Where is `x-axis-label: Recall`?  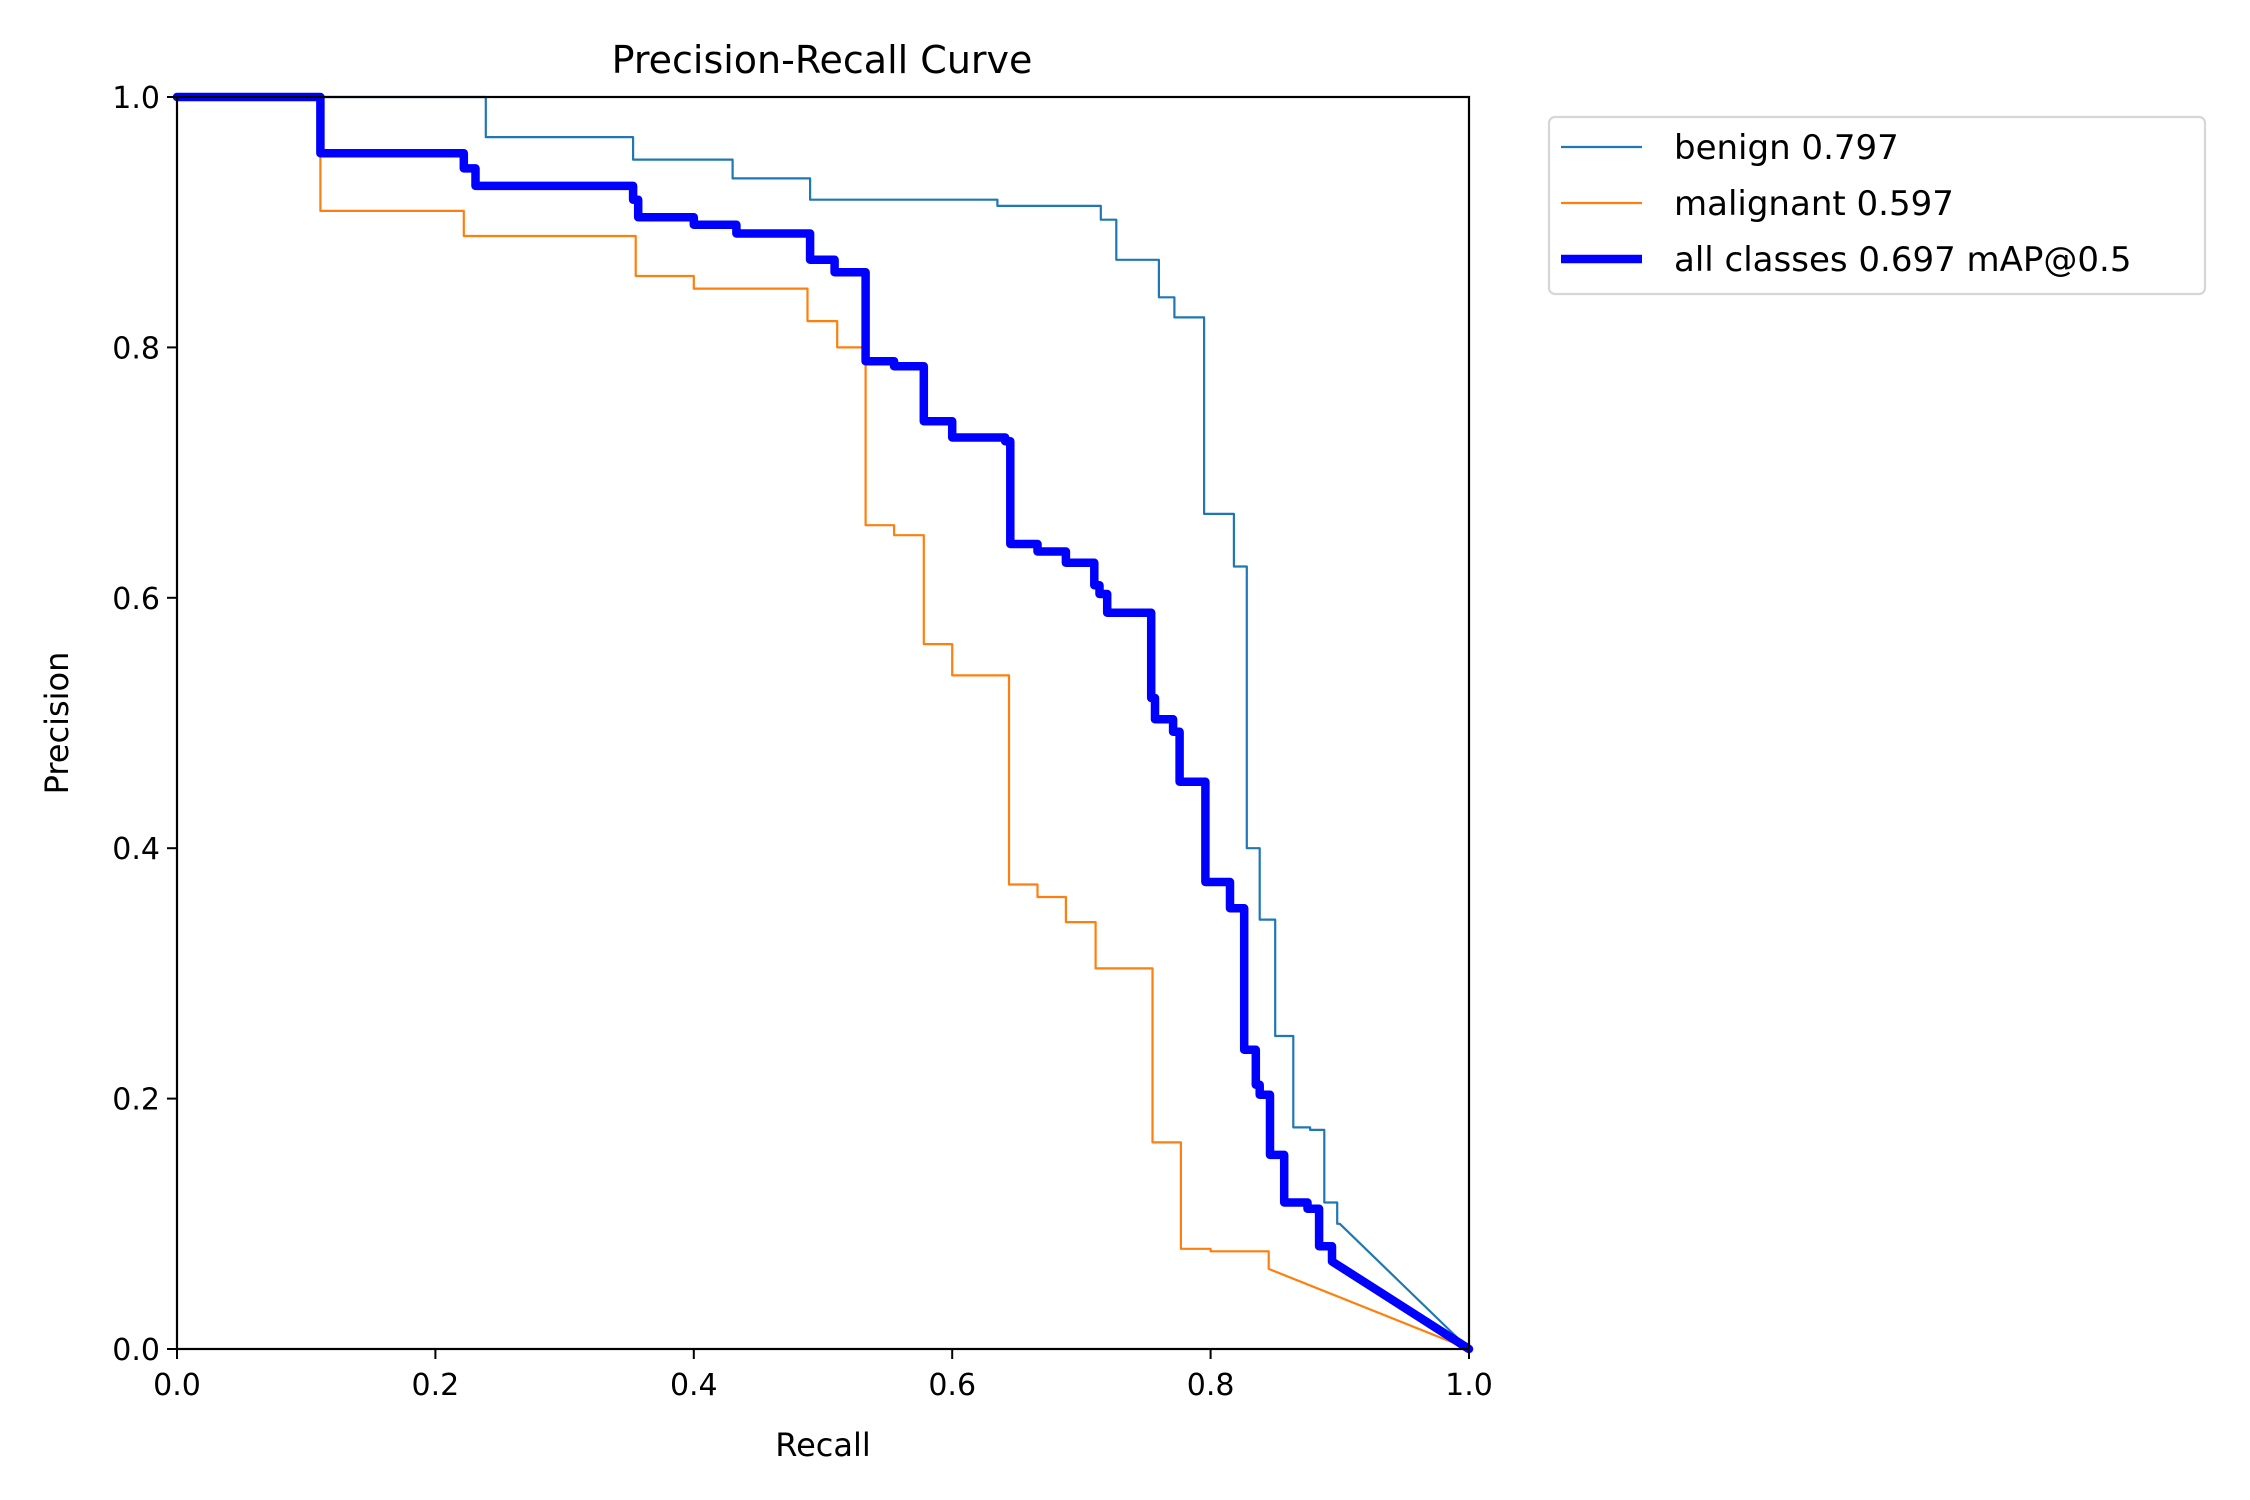 x-axis-label: Recall is located at coordinates (822, 1445).